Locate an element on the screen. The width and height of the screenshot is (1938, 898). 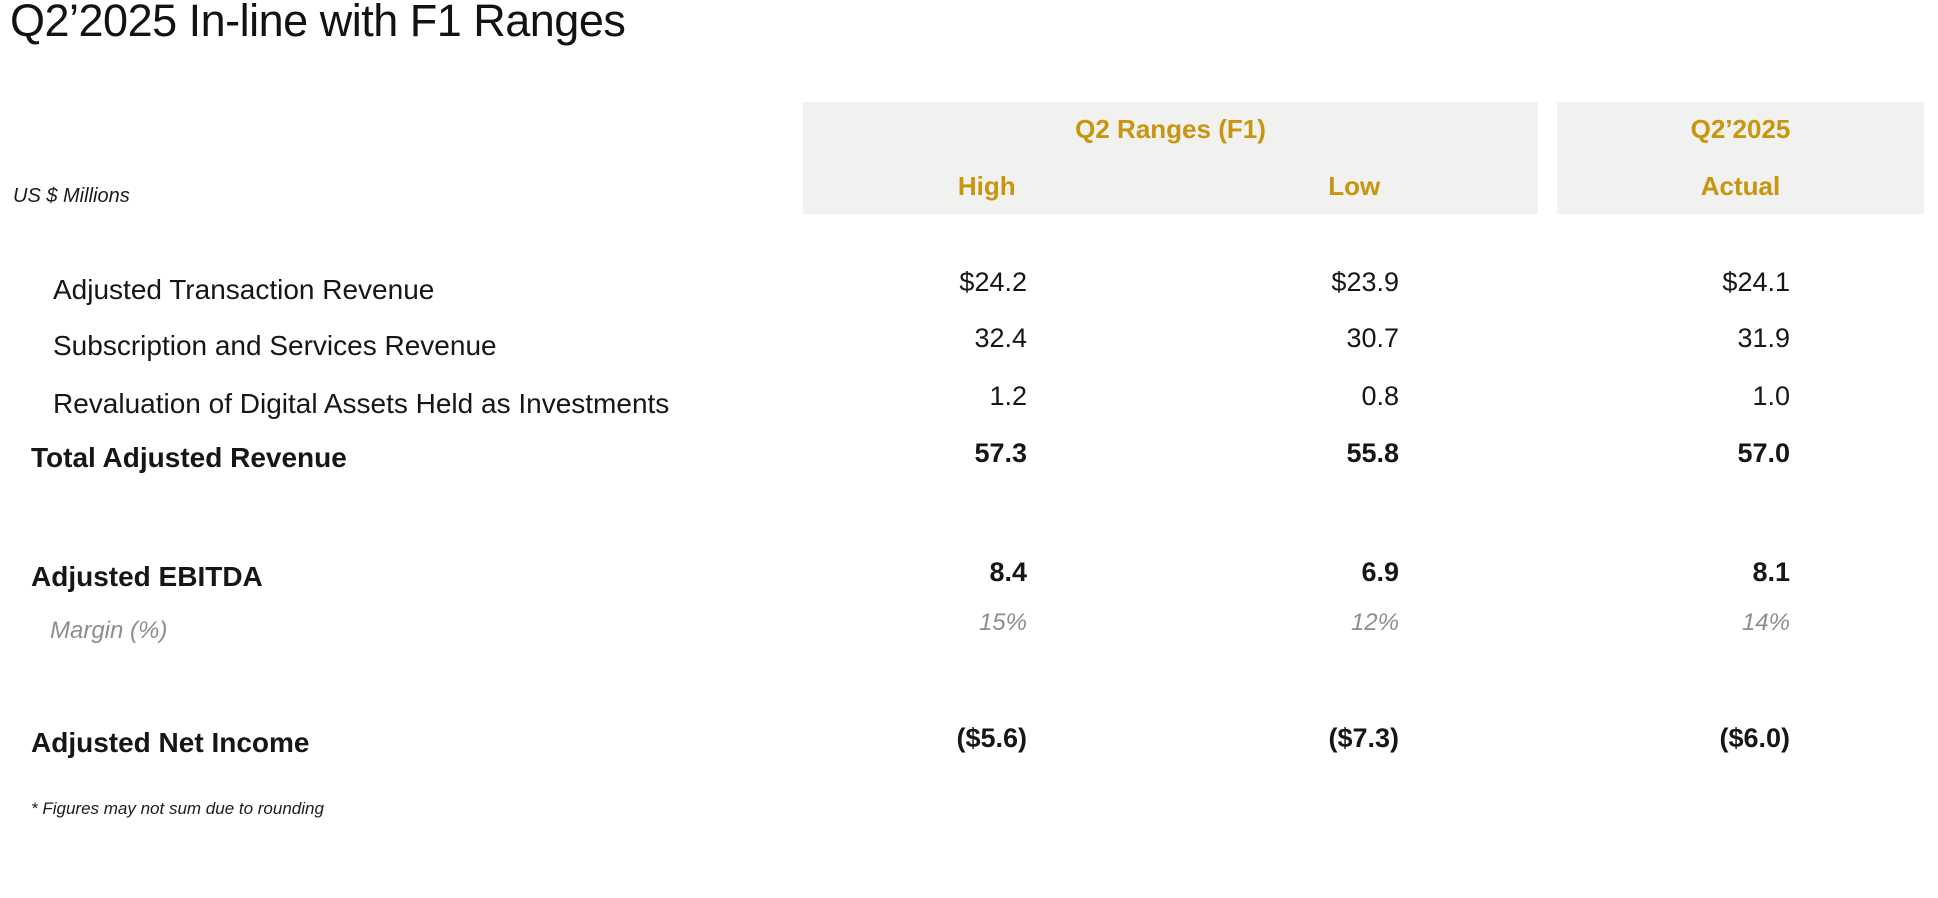
row-value: 57.3 is located at coordinates (1000, 453).